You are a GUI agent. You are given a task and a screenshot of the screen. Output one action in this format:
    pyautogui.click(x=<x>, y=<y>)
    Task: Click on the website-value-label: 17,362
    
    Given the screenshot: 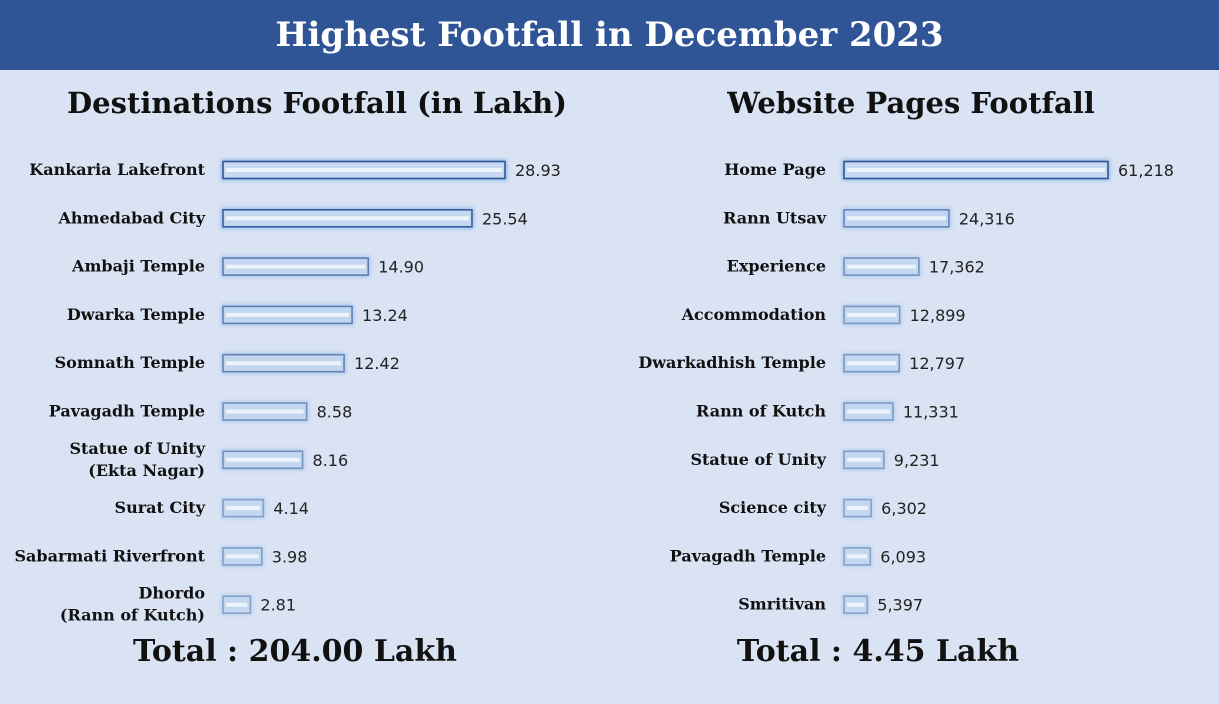 What is the action you would take?
    pyautogui.click(x=957, y=267)
    